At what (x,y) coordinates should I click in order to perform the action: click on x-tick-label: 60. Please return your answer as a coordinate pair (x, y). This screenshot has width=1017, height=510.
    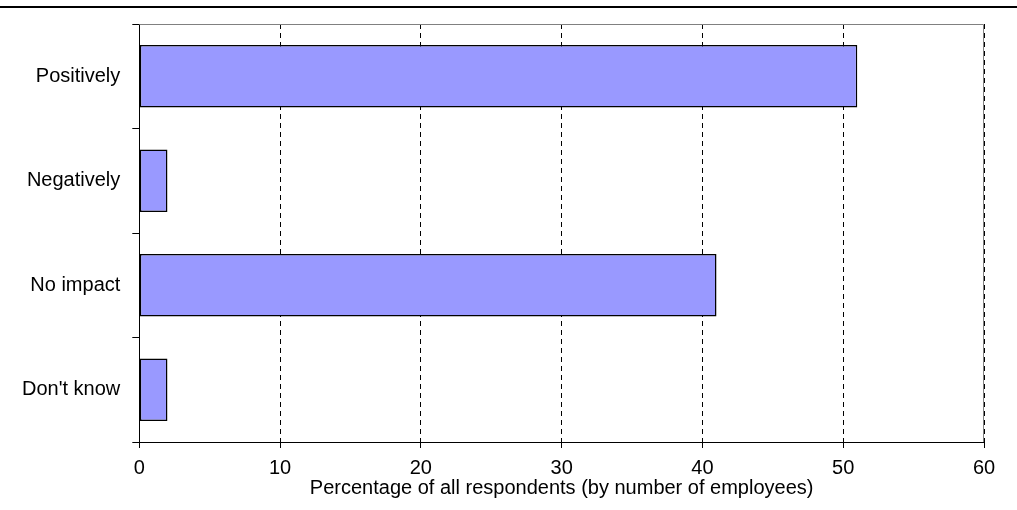
    Looking at the image, I should click on (984, 466).